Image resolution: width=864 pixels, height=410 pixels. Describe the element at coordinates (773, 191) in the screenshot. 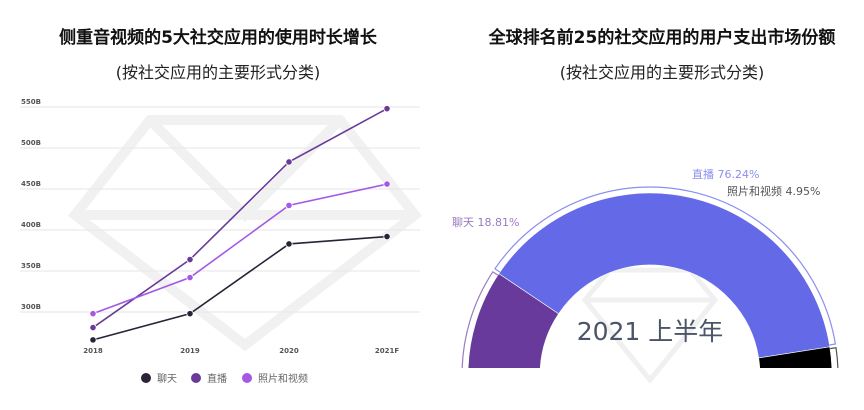

I see `slice-label: 照片和视频 4.95%` at that location.